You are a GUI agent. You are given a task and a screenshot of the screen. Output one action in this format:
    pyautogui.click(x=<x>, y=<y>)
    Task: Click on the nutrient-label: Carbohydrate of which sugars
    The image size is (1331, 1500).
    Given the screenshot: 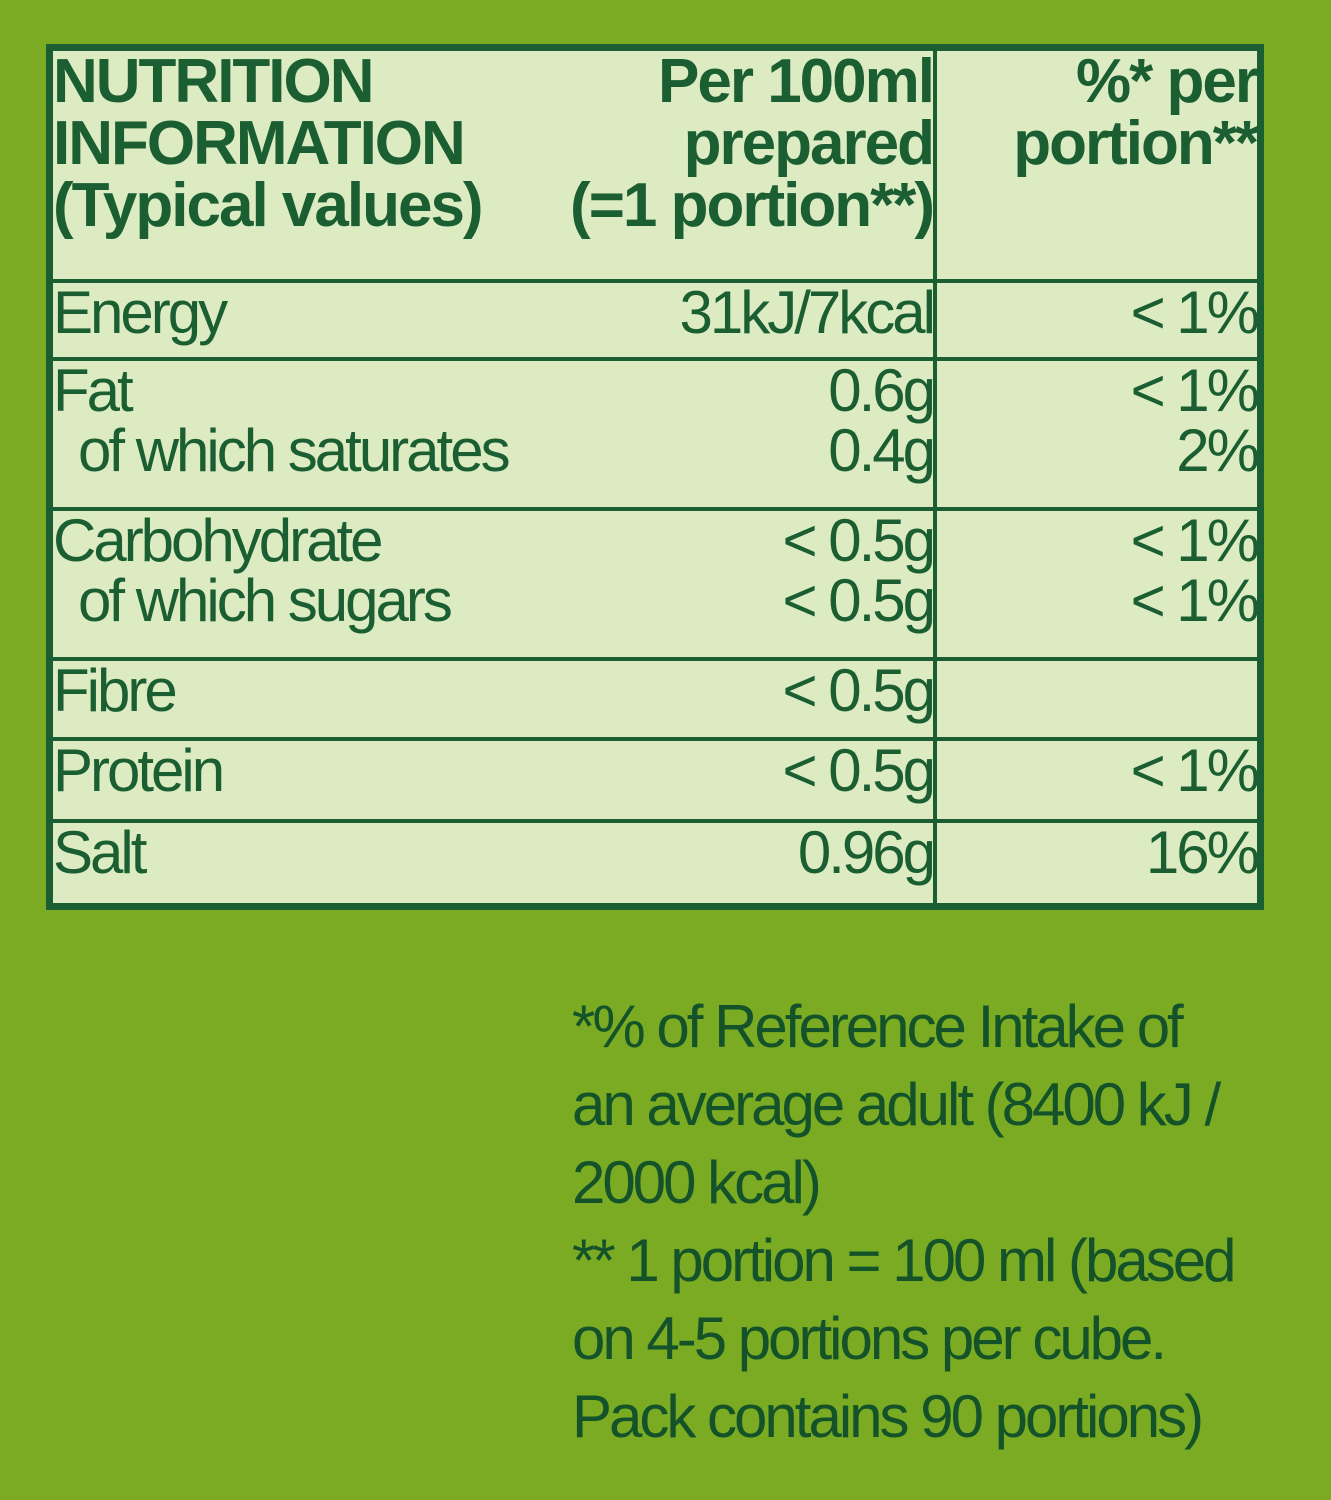 What is the action you would take?
    pyautogui.click(x=253, y=584)
    